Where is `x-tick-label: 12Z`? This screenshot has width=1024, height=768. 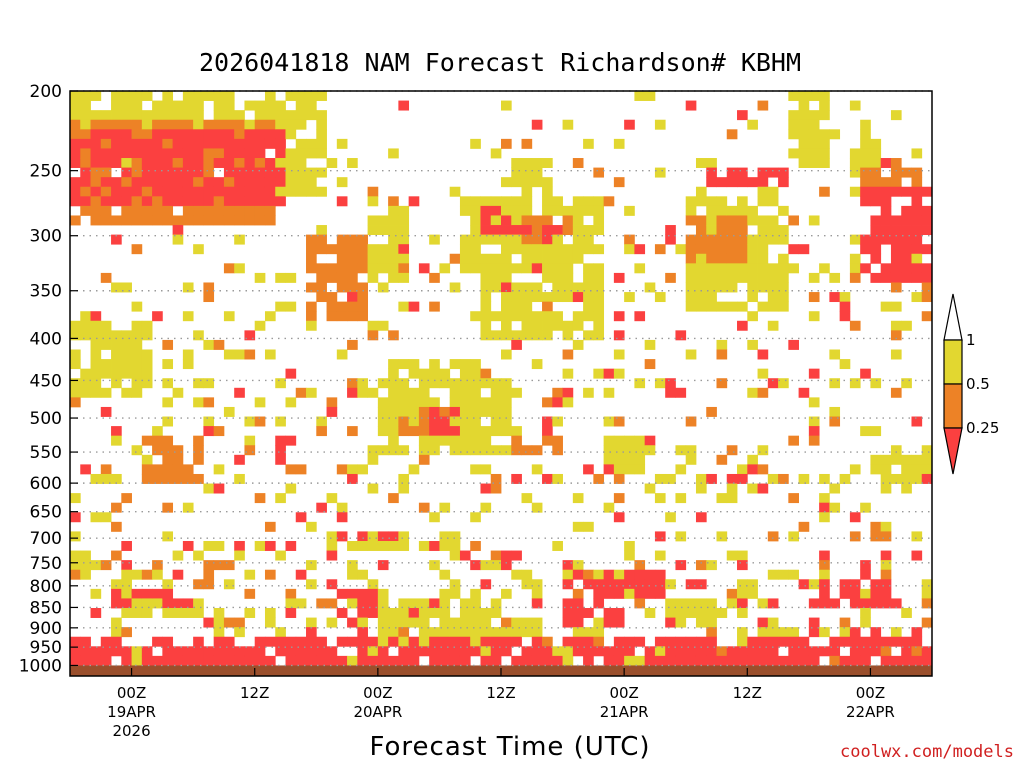
x-tick-label: 12Z is located at coordinates (254, 693).